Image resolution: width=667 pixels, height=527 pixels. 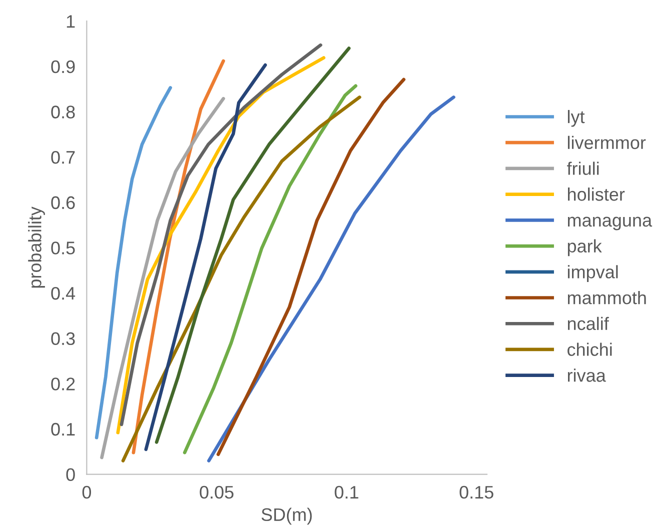 I want to click on legend-label: livermmor, so click(x=607, y=143).